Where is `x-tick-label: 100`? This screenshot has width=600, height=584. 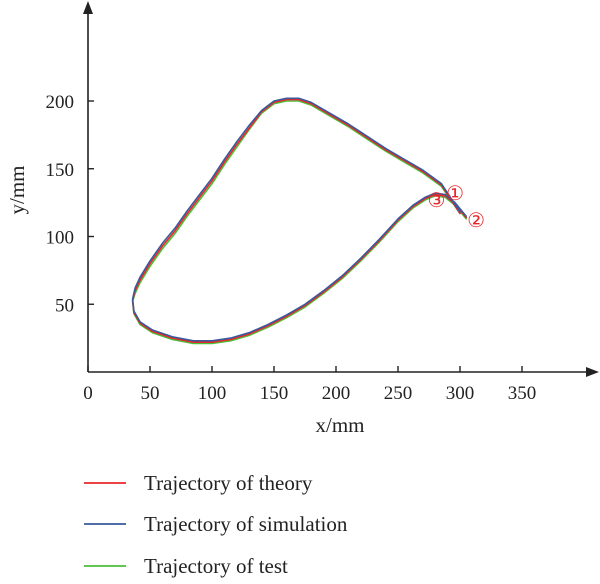 x-tick-label: 100 is located at coordinates (212, 393).